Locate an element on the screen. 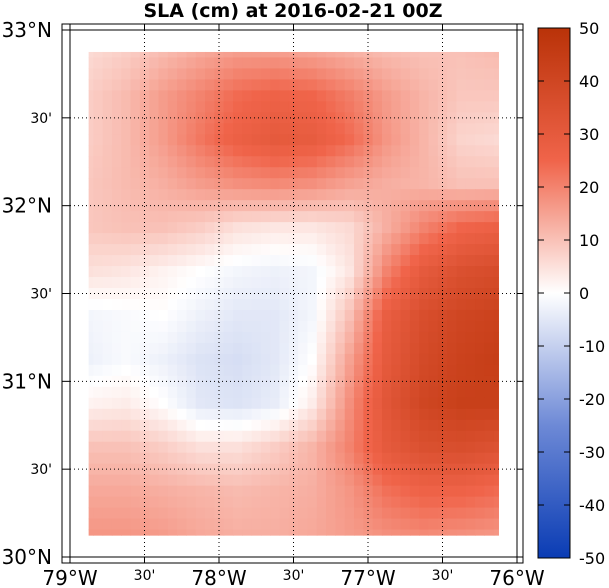  colorbar-tick-label: -30 is located at coordinates (592, 452).